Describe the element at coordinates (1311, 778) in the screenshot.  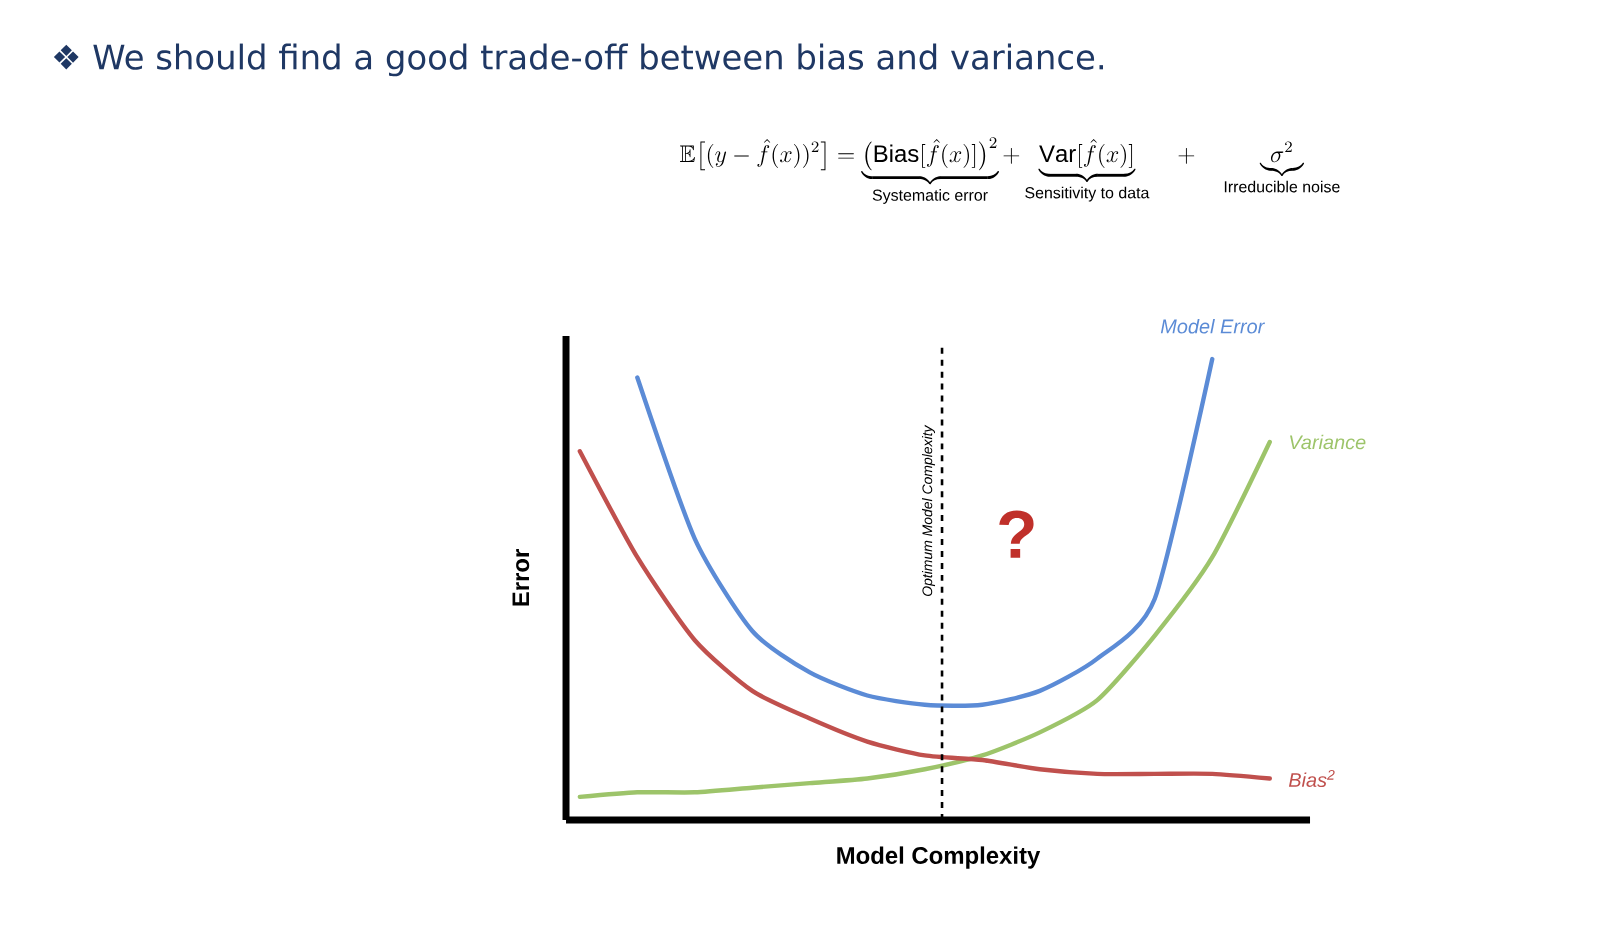
I see `series-label: Bias$^{2}$` at that location.